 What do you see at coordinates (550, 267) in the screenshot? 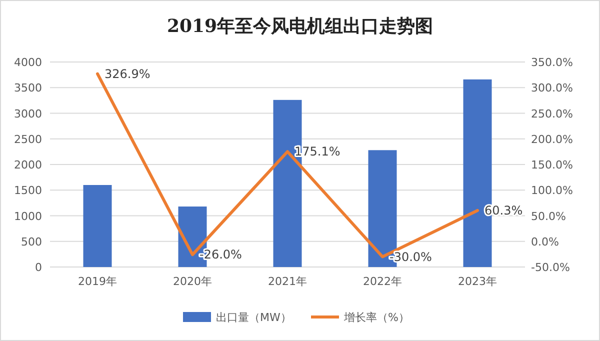
I see `y2-tick-label: -50.0%` at bounding box center [550, 267].